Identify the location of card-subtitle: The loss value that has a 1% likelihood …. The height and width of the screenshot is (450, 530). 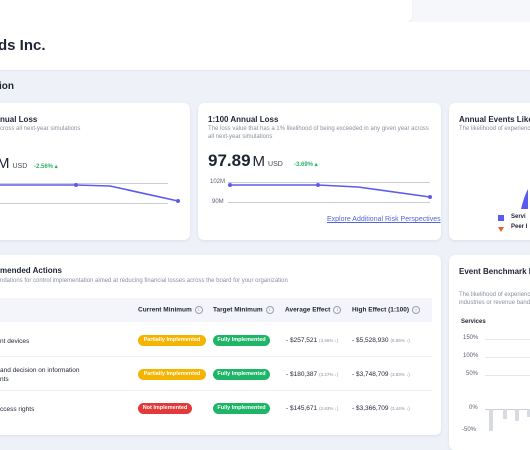
(318, 133).